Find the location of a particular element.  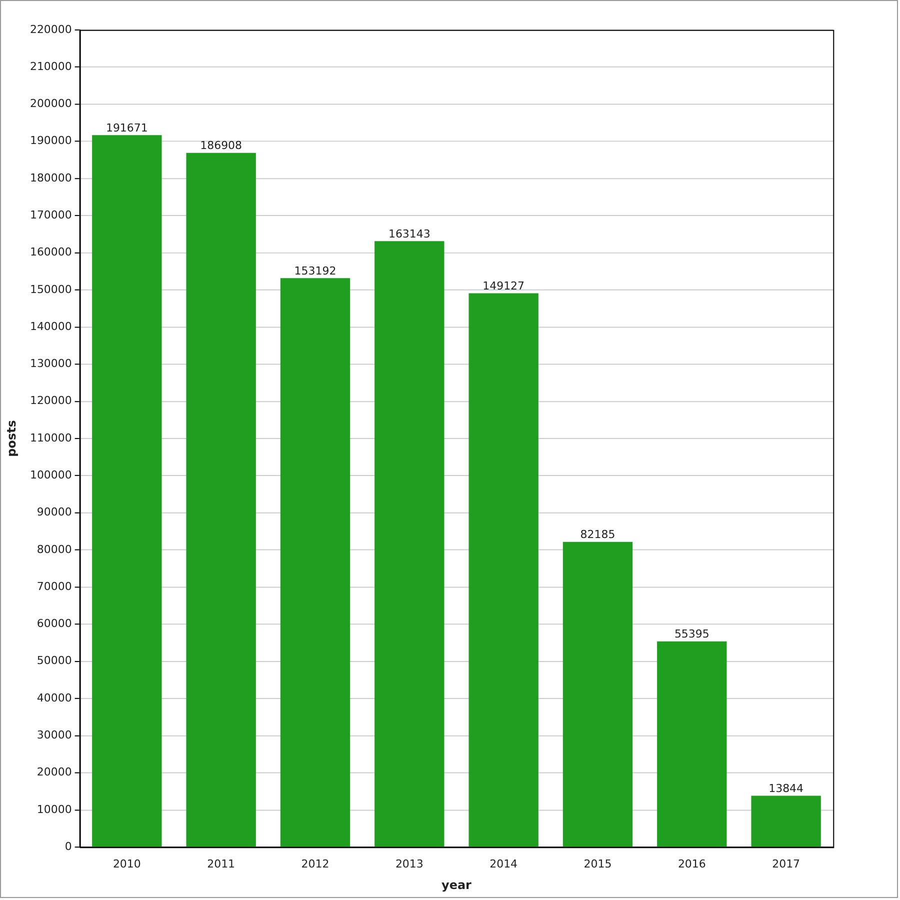

y-tick-label: 160000 is located at coordinates (51, 252).